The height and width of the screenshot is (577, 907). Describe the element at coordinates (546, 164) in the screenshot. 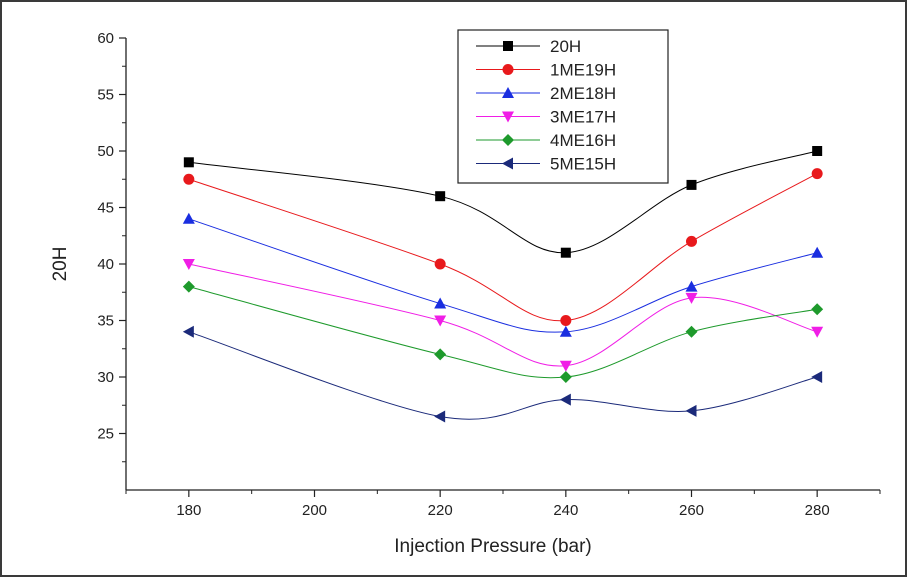

I see `legend-item: 5ME15H` at that location.